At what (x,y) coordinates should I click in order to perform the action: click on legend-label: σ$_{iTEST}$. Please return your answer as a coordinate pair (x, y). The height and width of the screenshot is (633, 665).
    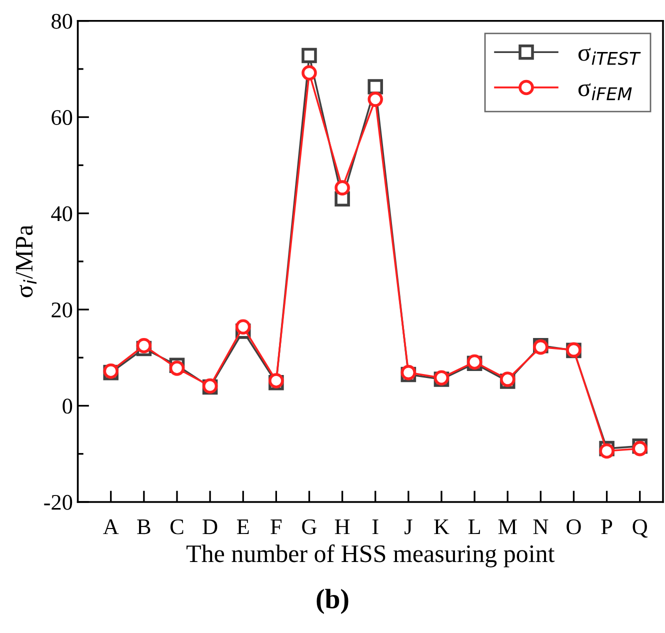
    Looking at the image, I should click on (609, 57).